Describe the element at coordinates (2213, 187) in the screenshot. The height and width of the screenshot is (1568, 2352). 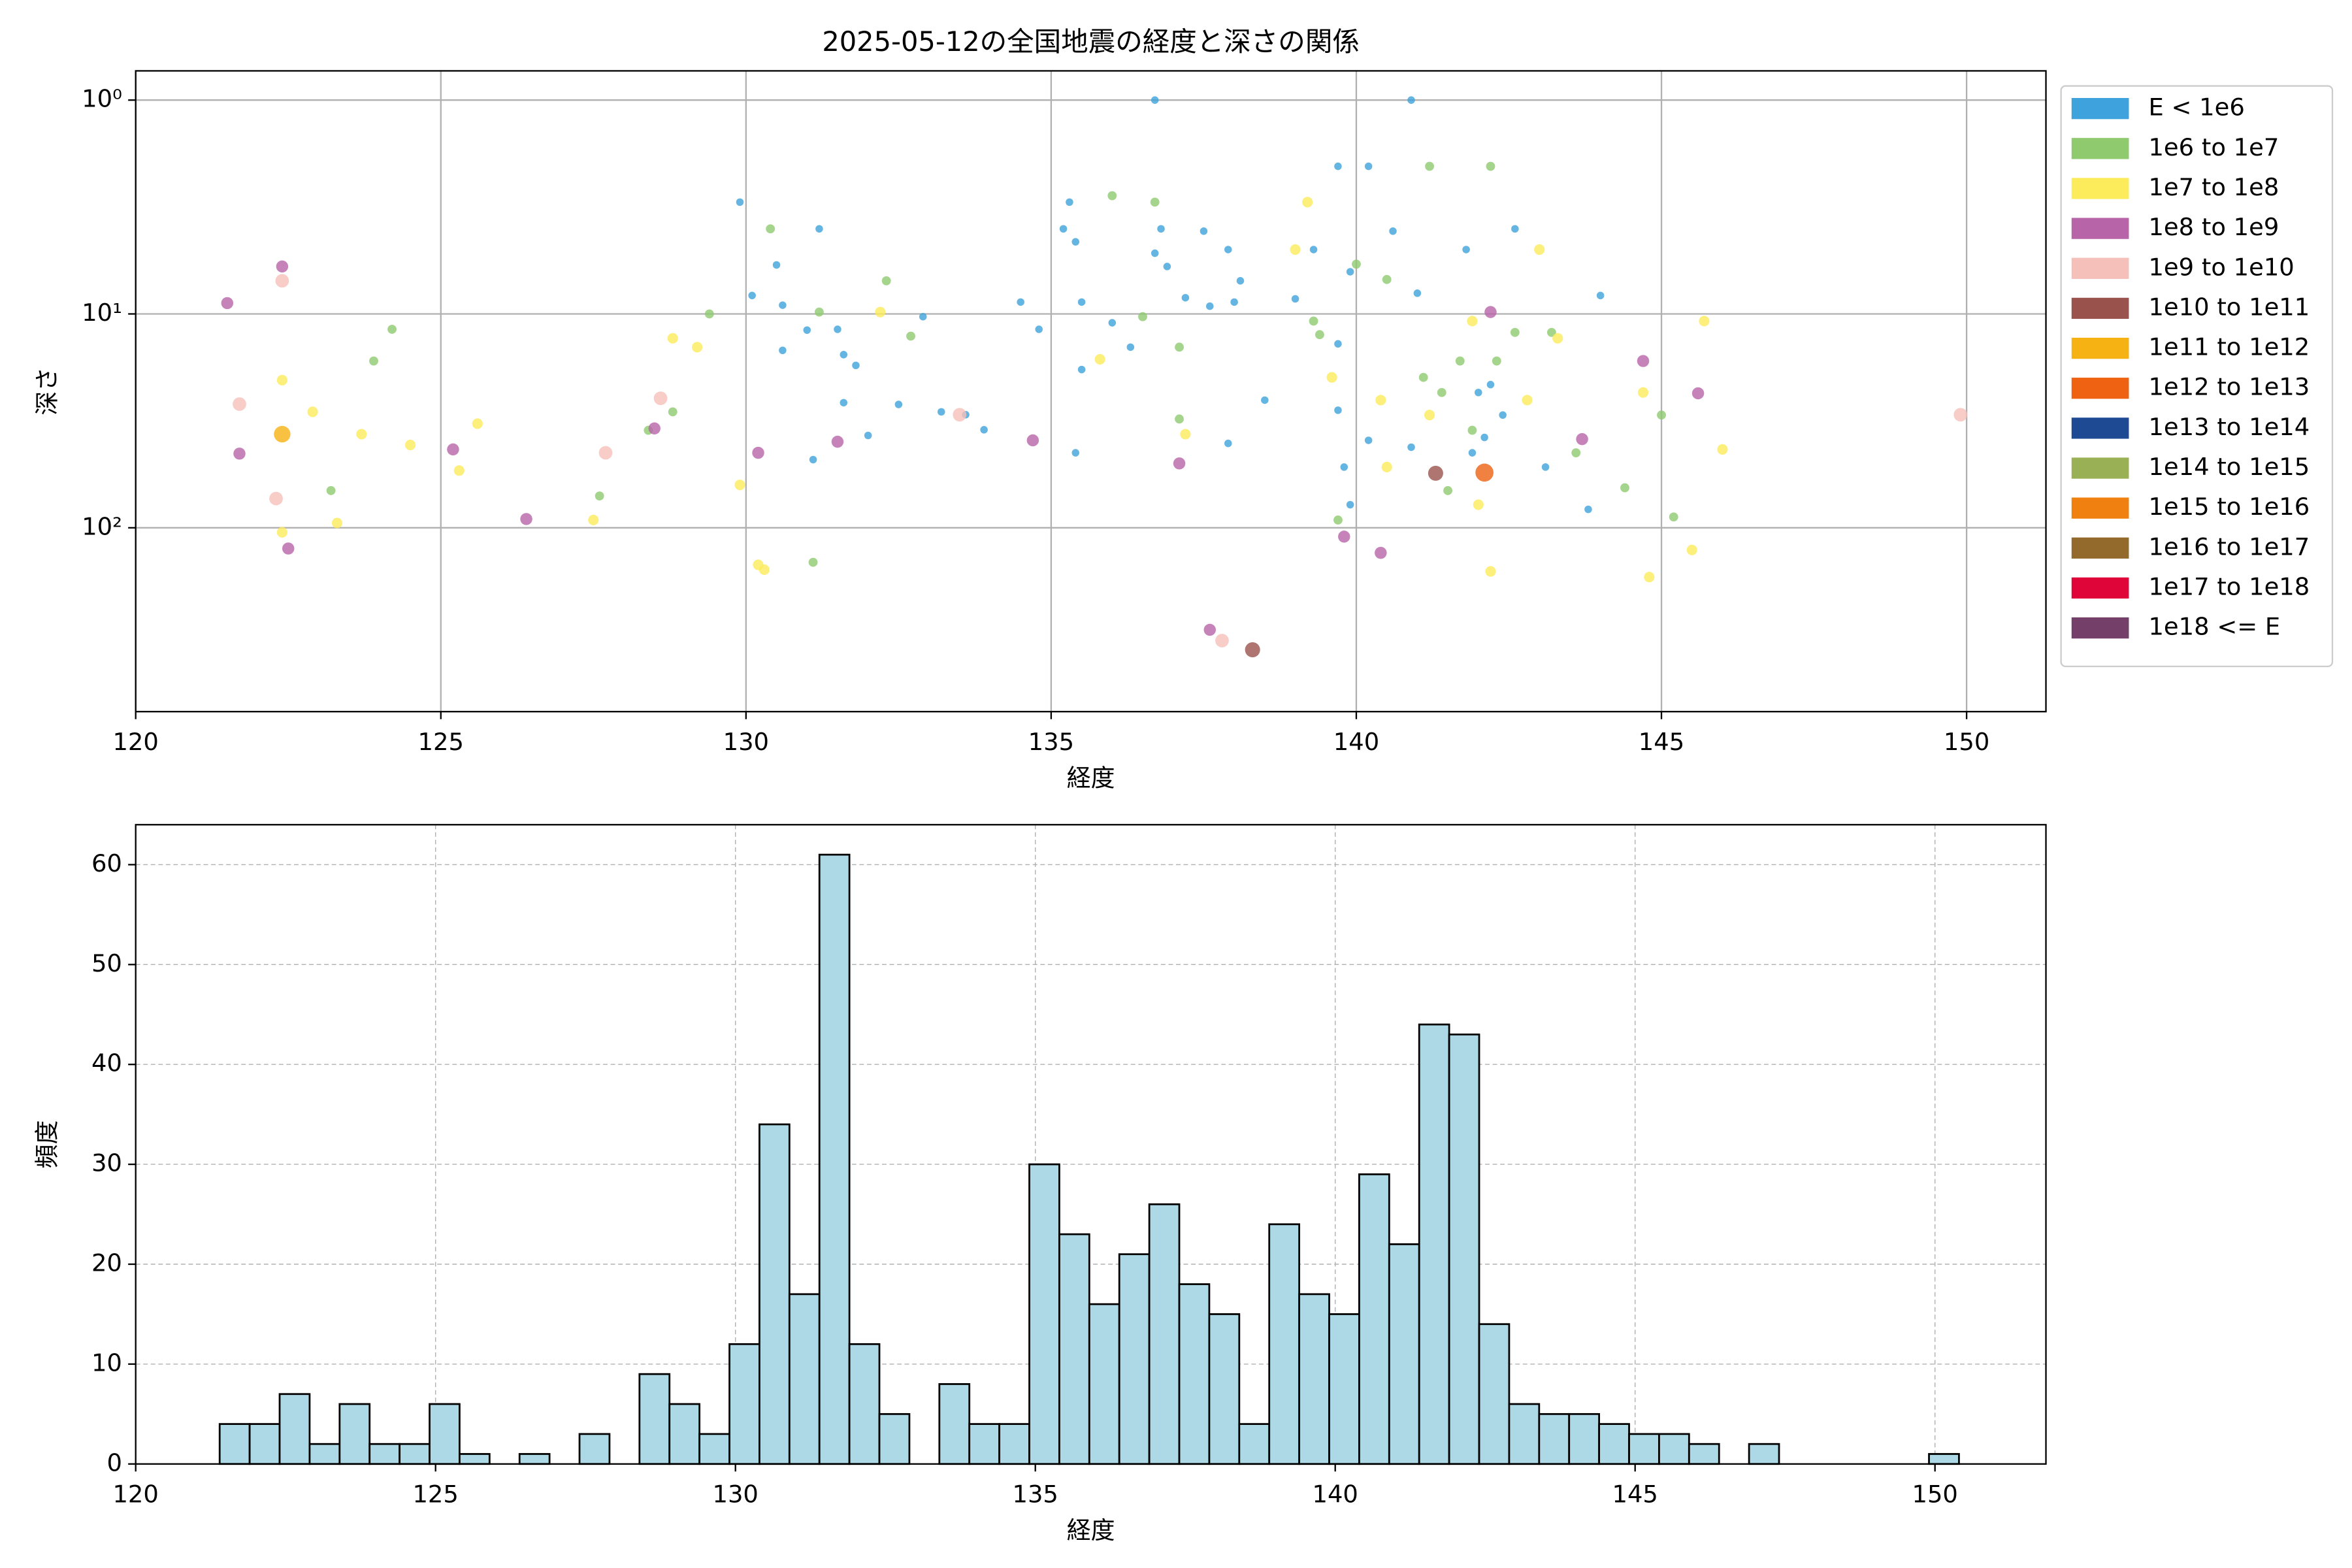
I see `legend-label: 1e7 to 1e8` at that location.